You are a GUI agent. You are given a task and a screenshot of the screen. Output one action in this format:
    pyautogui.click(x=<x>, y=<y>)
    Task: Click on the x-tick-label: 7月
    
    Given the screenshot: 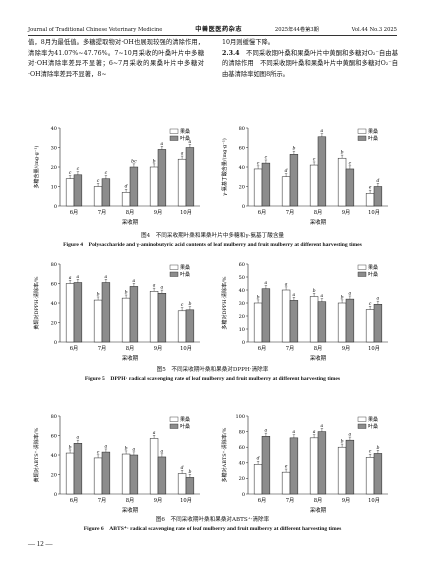 What is the action you would take?
    pyautogui.click(x=102, y=212)
    